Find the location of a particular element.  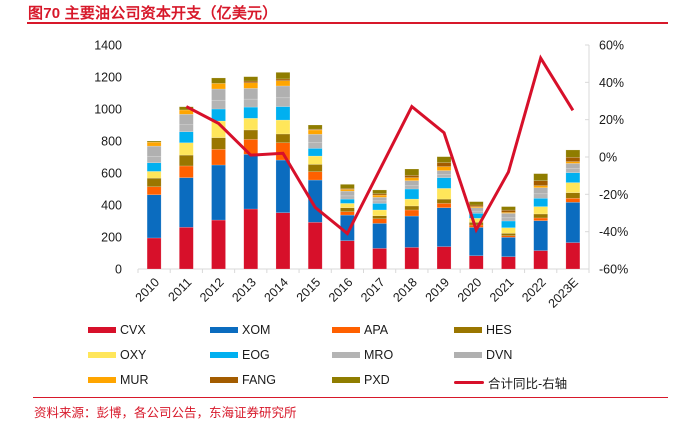

legend-label: 合计同比-右轴 is located at coordinates (528, 384).